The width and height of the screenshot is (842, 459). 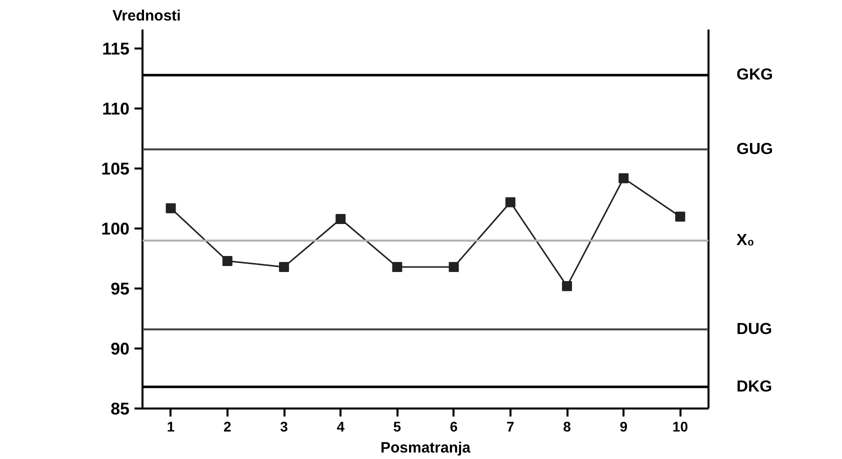 What do you see at coordinates (116, 109) in the screenshot?
I see `y-tick-label: 110` at bounding box center [116, 109].